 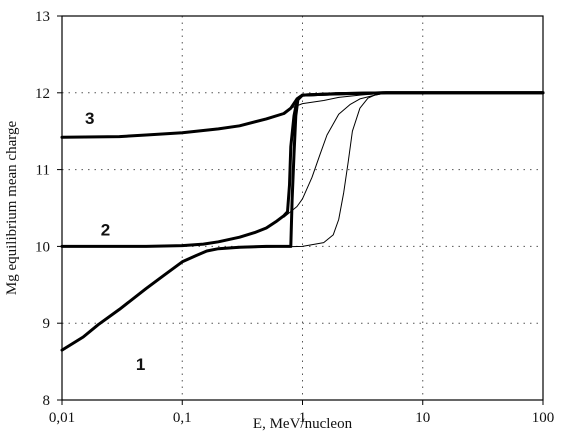 What do you see at coordinates (182, 418) in the screenshot?
I see `x-tick-label: 0,1` at bounding box center [182, 418].